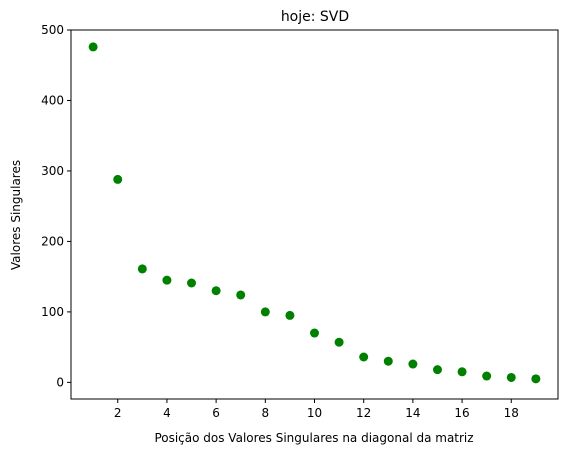  Describe the element at coordinates (52, 100) in the screenshot. I see `y-tick-label: 400` at that location.